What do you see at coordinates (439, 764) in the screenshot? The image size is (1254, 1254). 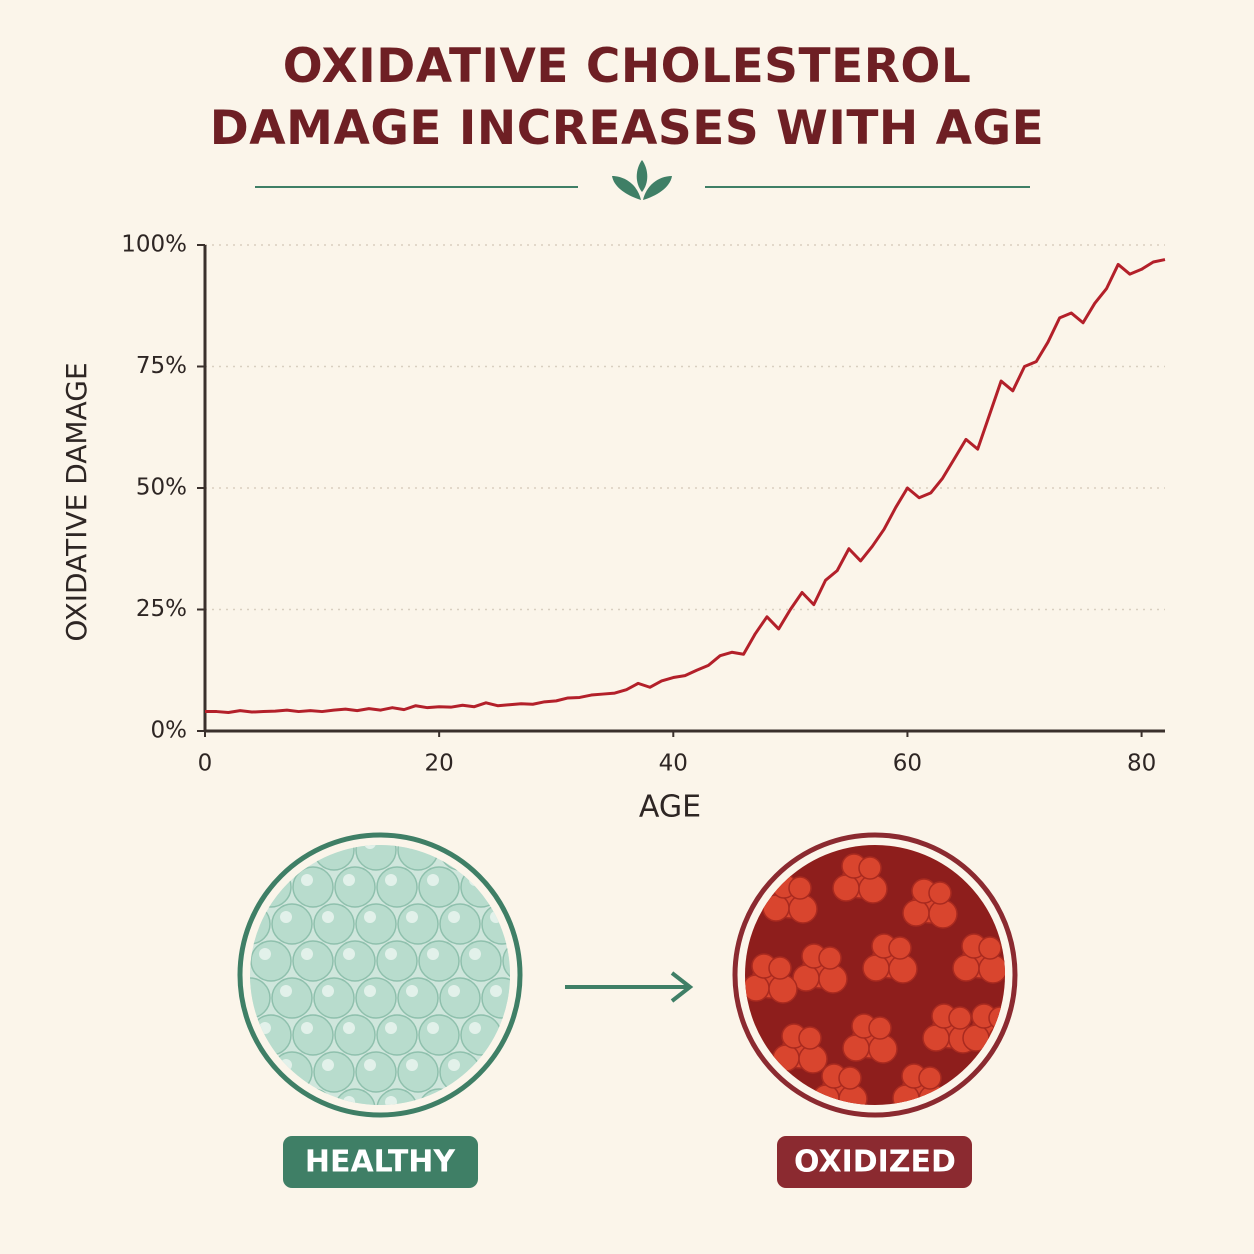 I see `x-tick-label: 20` at bounding box center [439, 764].